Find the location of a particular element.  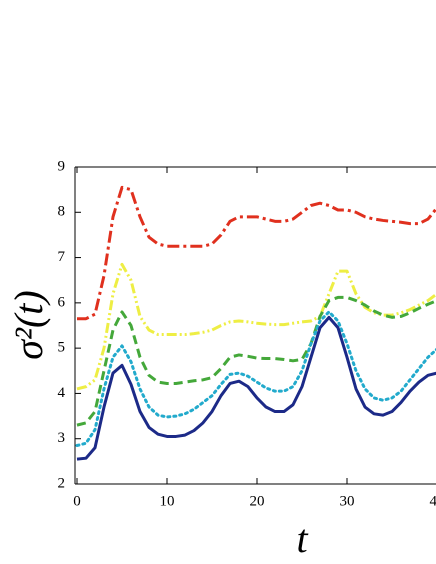

y-tick-label: 9 is located at coordinates (62, 166).